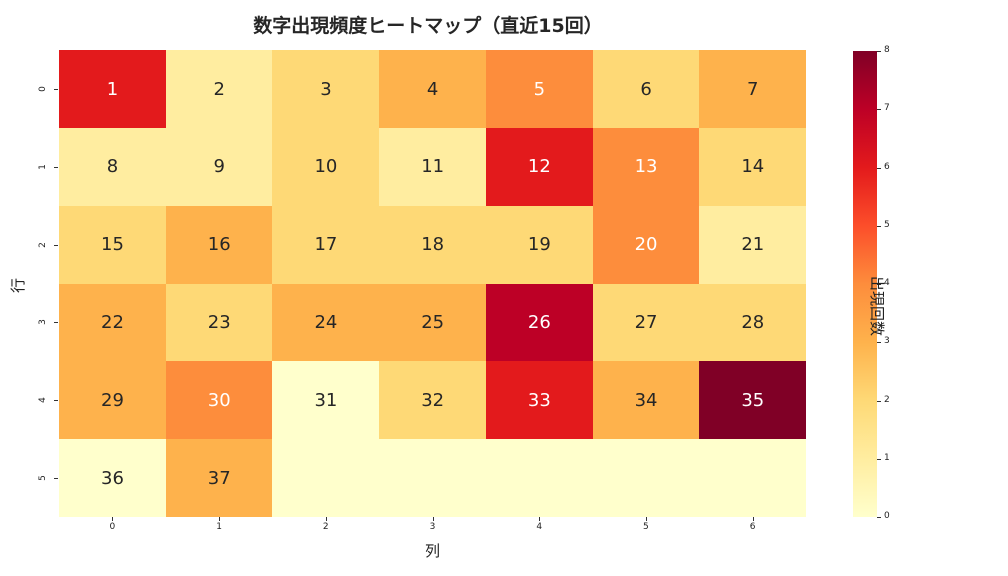 The height and width of the screenshot is (576, 1008). Describe the element at coordinates (887, 457) in the screenshot. I see `colorbar-tick-label: 1` at that location.